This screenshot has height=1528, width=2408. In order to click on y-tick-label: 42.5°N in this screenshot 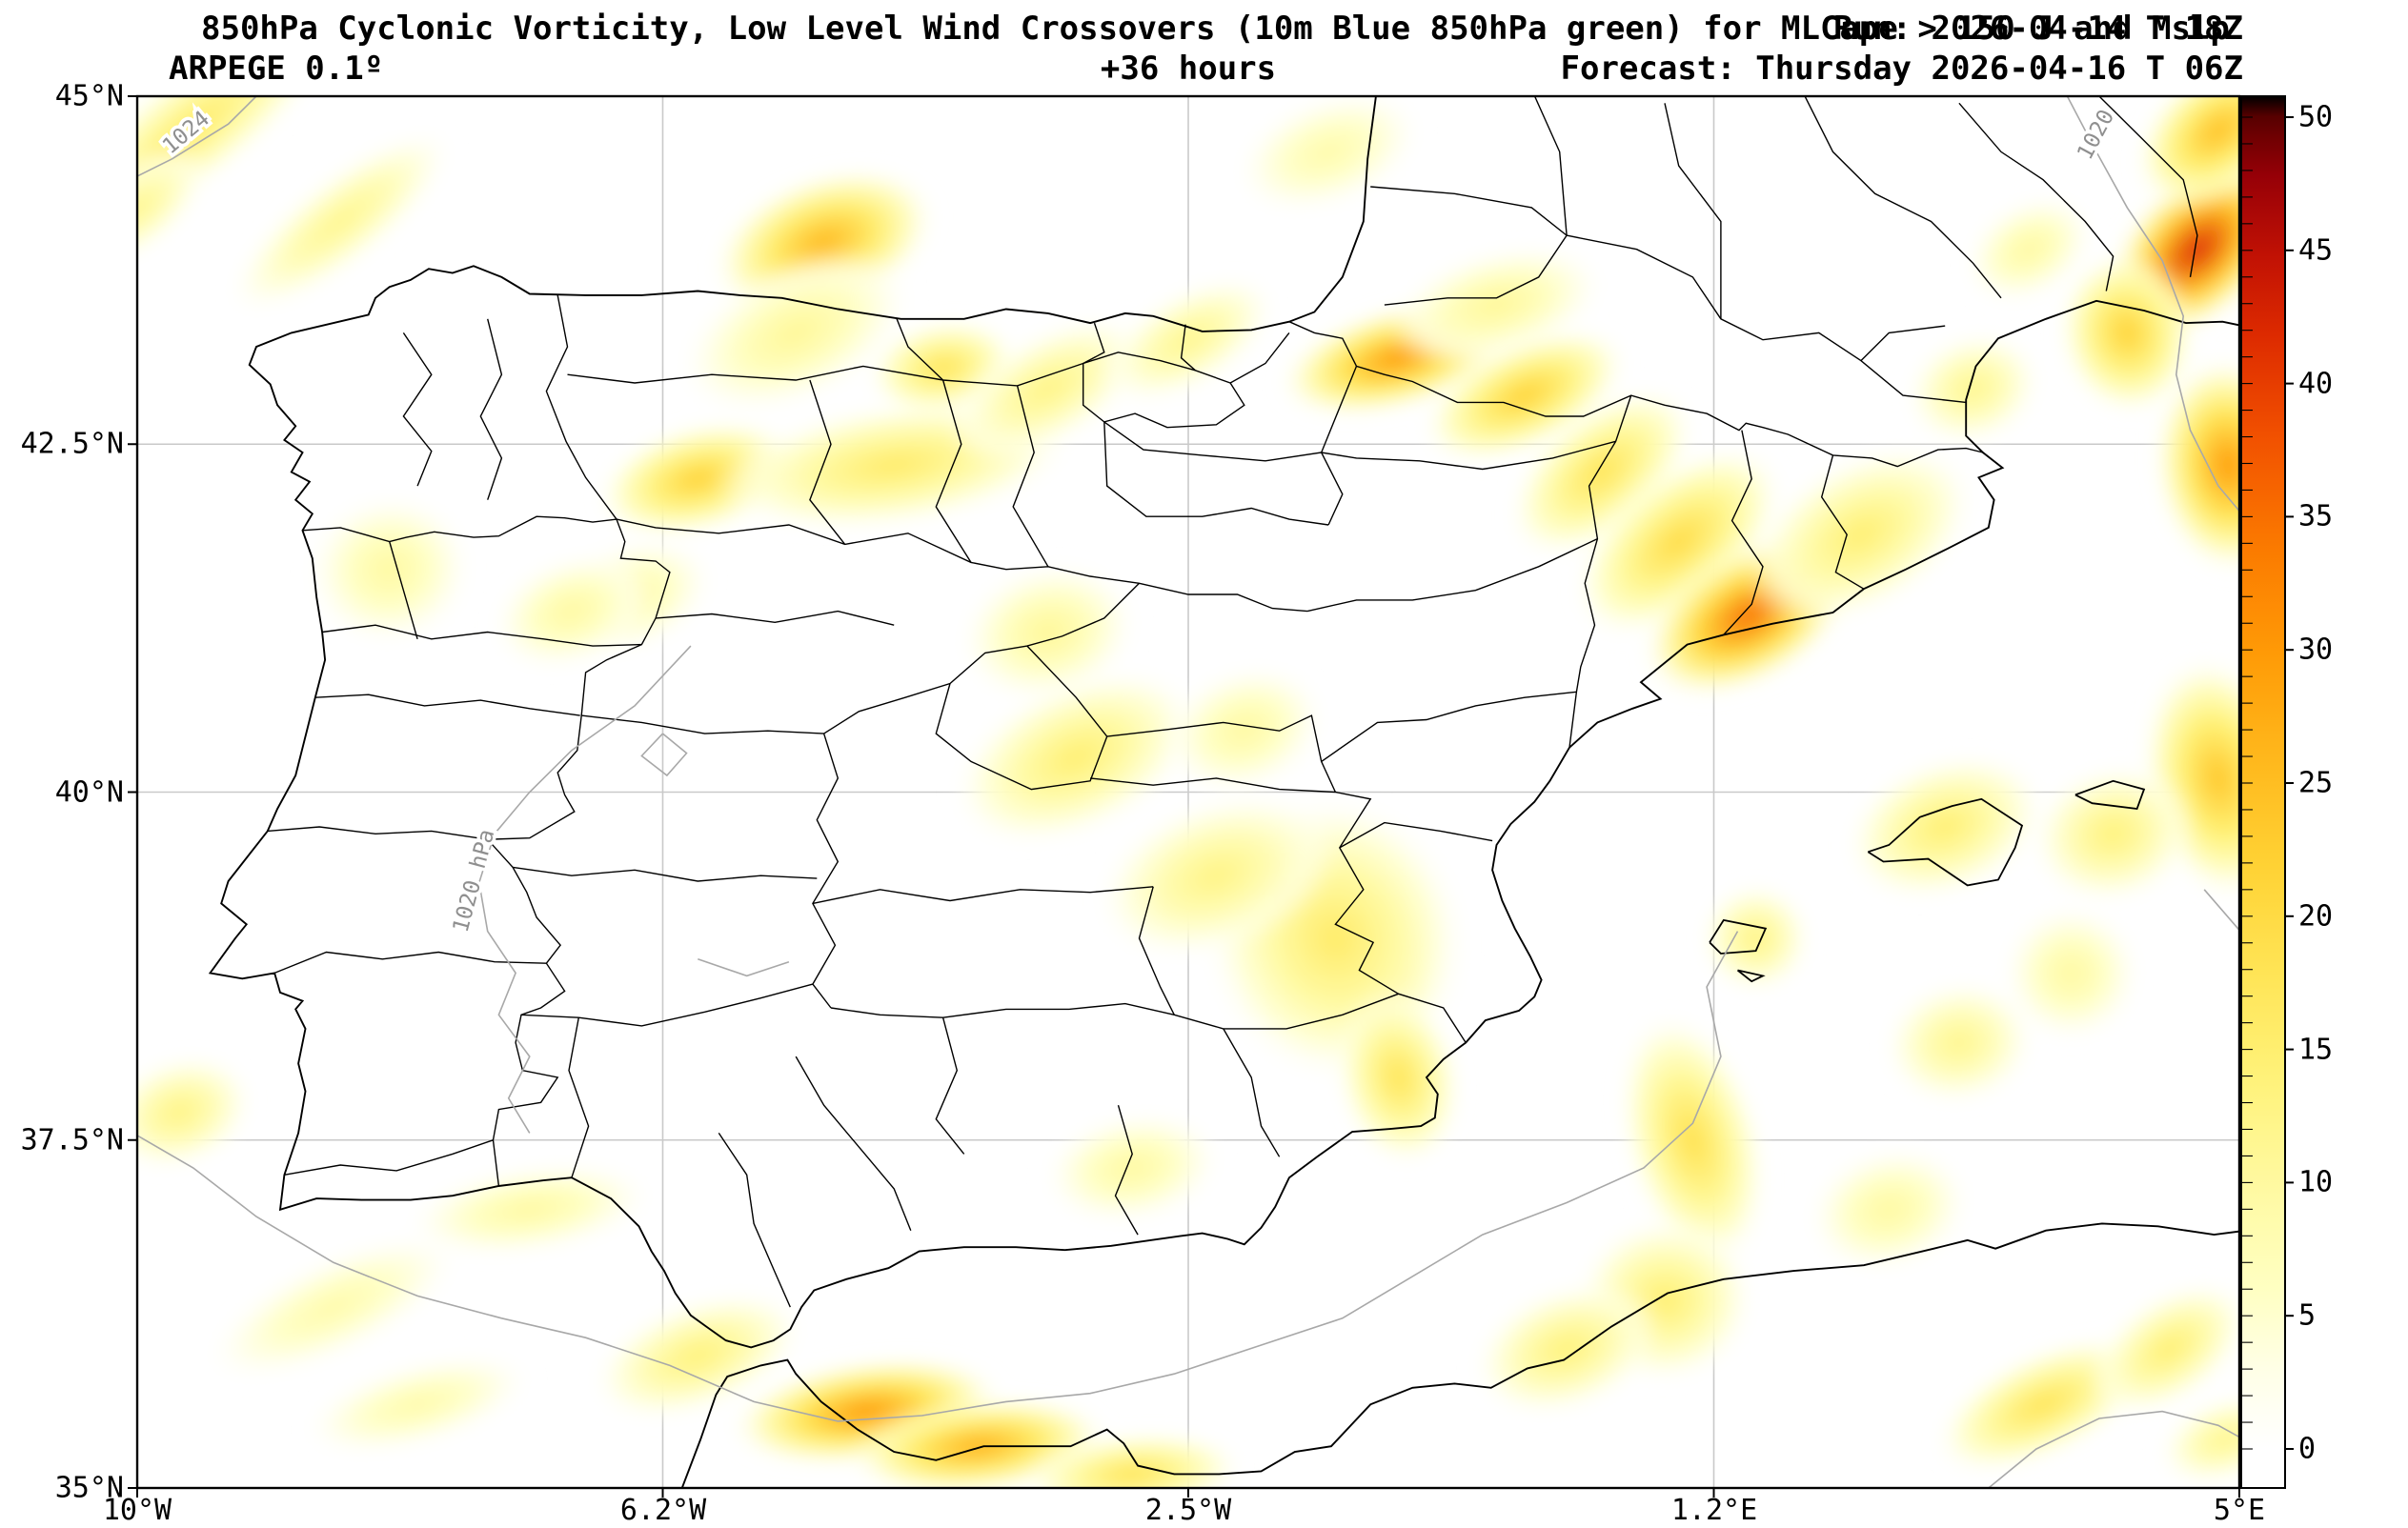, I will do `click(72, 444)`.